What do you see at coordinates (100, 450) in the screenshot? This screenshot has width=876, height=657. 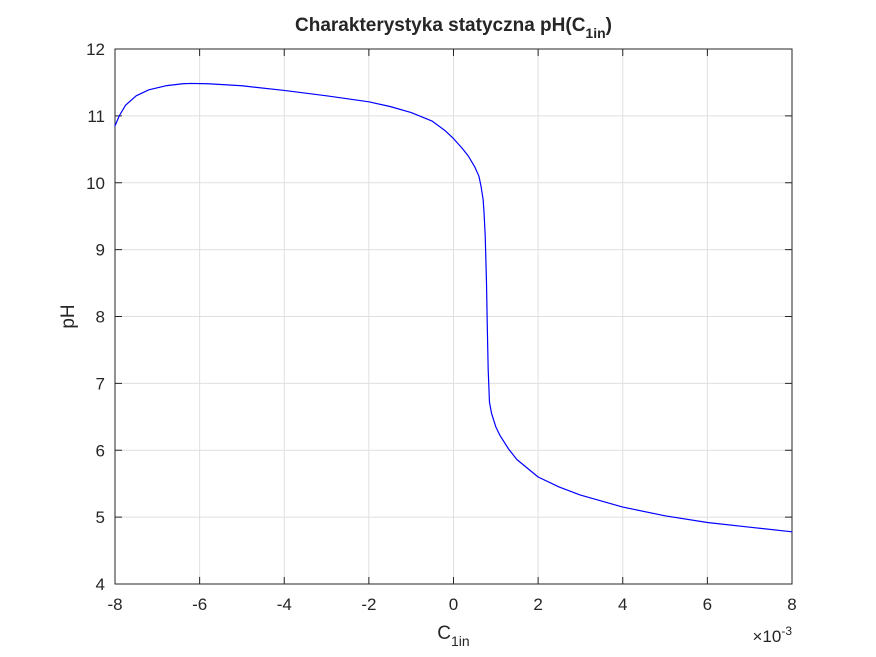 I see `y-tick-label: 6` at bounding box center [100, 450].